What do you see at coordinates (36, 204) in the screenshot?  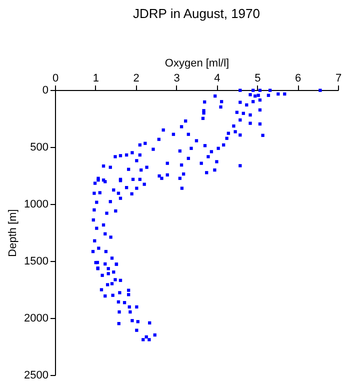 I see `y-tick-label: 1000` at bounding box center [36, 204].